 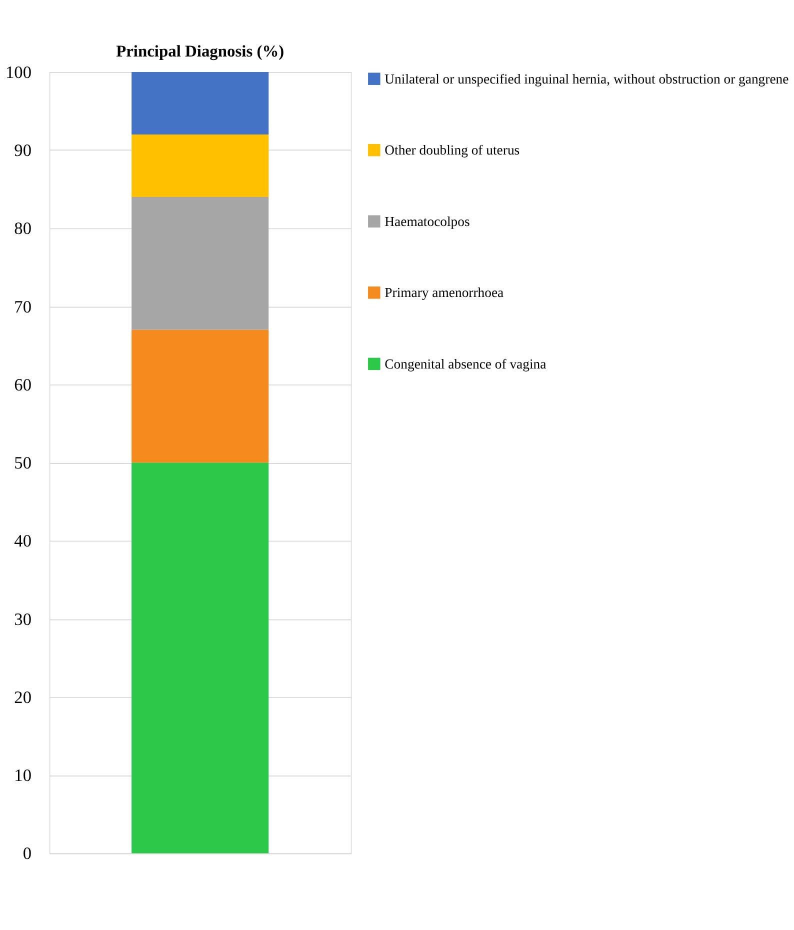 I want to click on chart-title: Principal Diagnosis (%), so click(x=200, y=50).